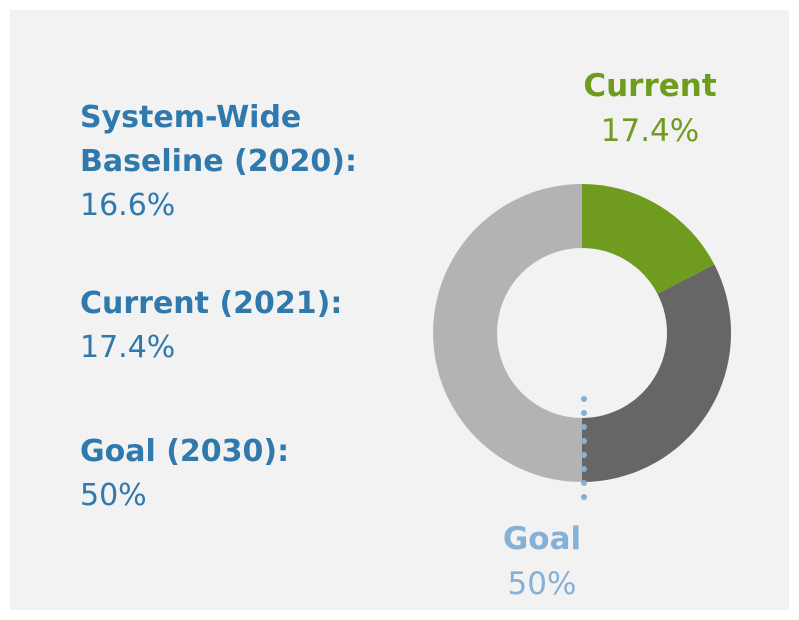 The image size is (799, 620). I want to click on stat-label: Current (2021):, so click(211, 303).